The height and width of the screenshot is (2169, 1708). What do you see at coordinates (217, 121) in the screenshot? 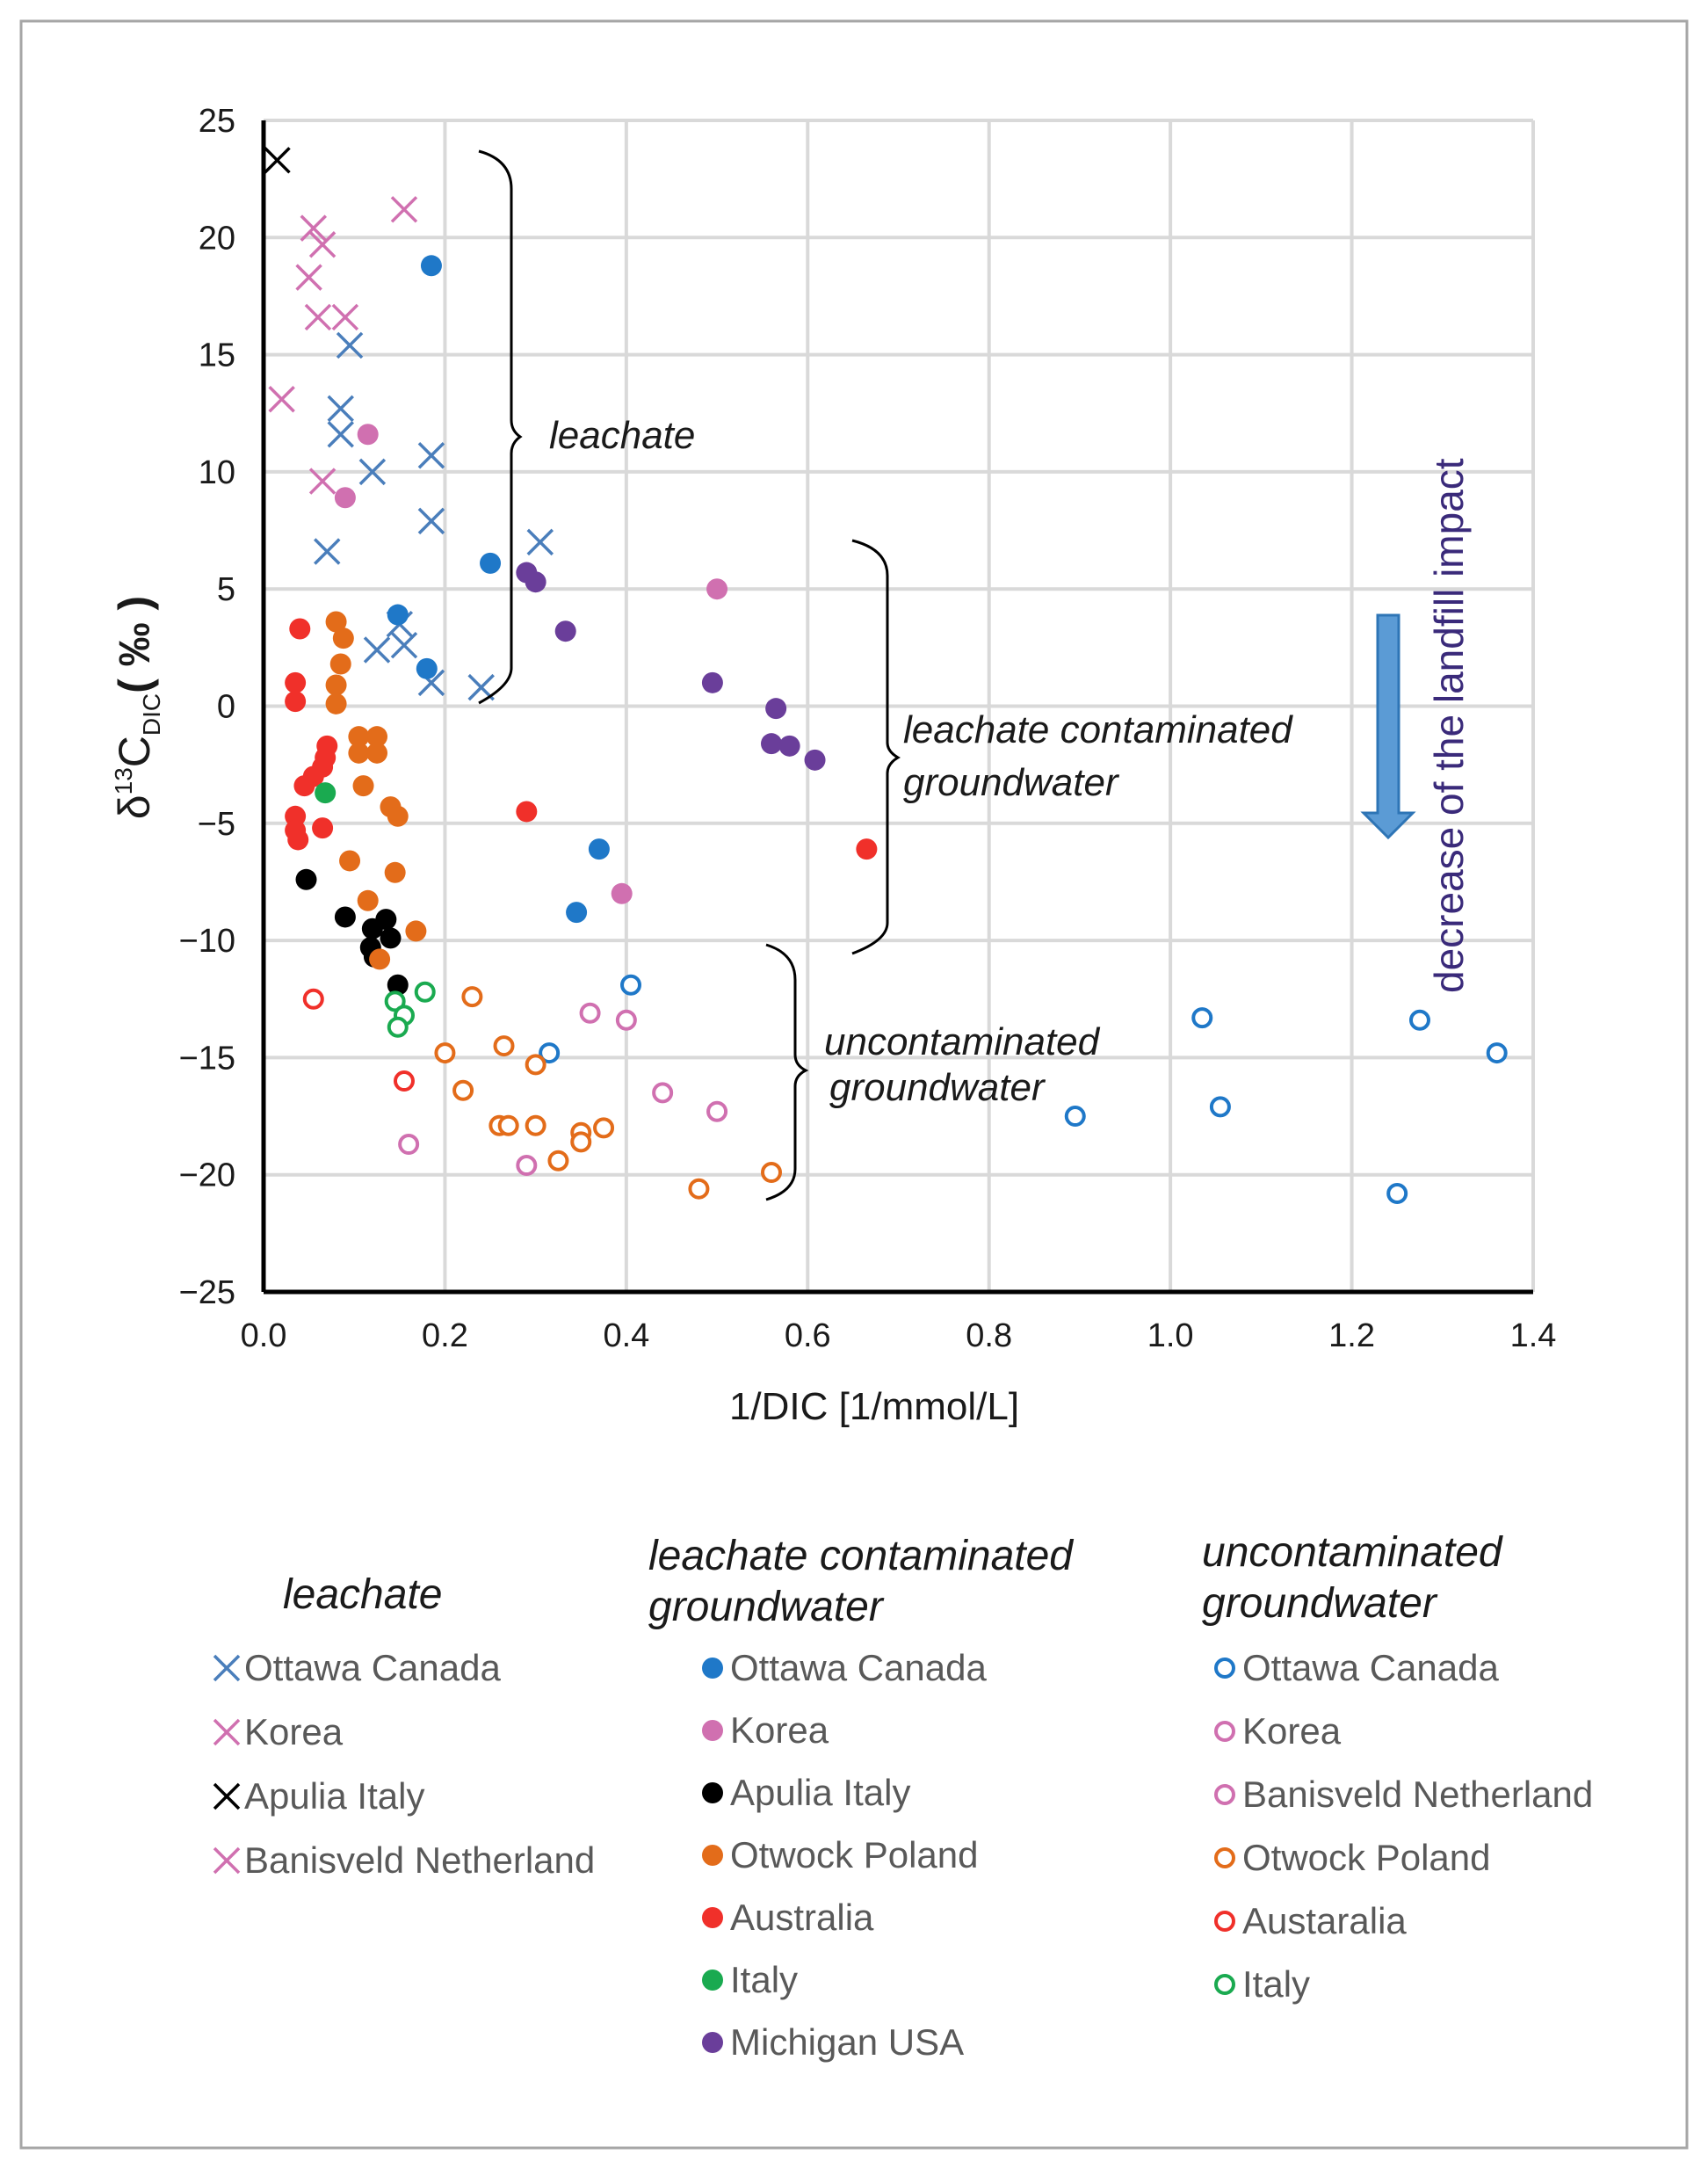
I see `y-tick-label: 25` at bounding box center [217, 121].